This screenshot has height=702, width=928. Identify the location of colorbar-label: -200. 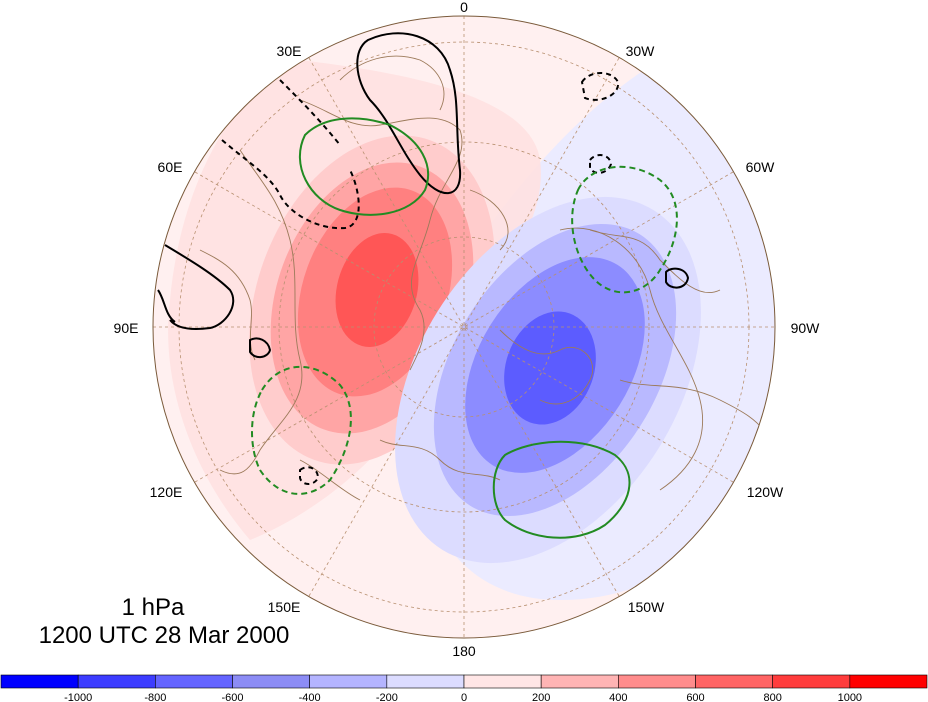
(387, 697).